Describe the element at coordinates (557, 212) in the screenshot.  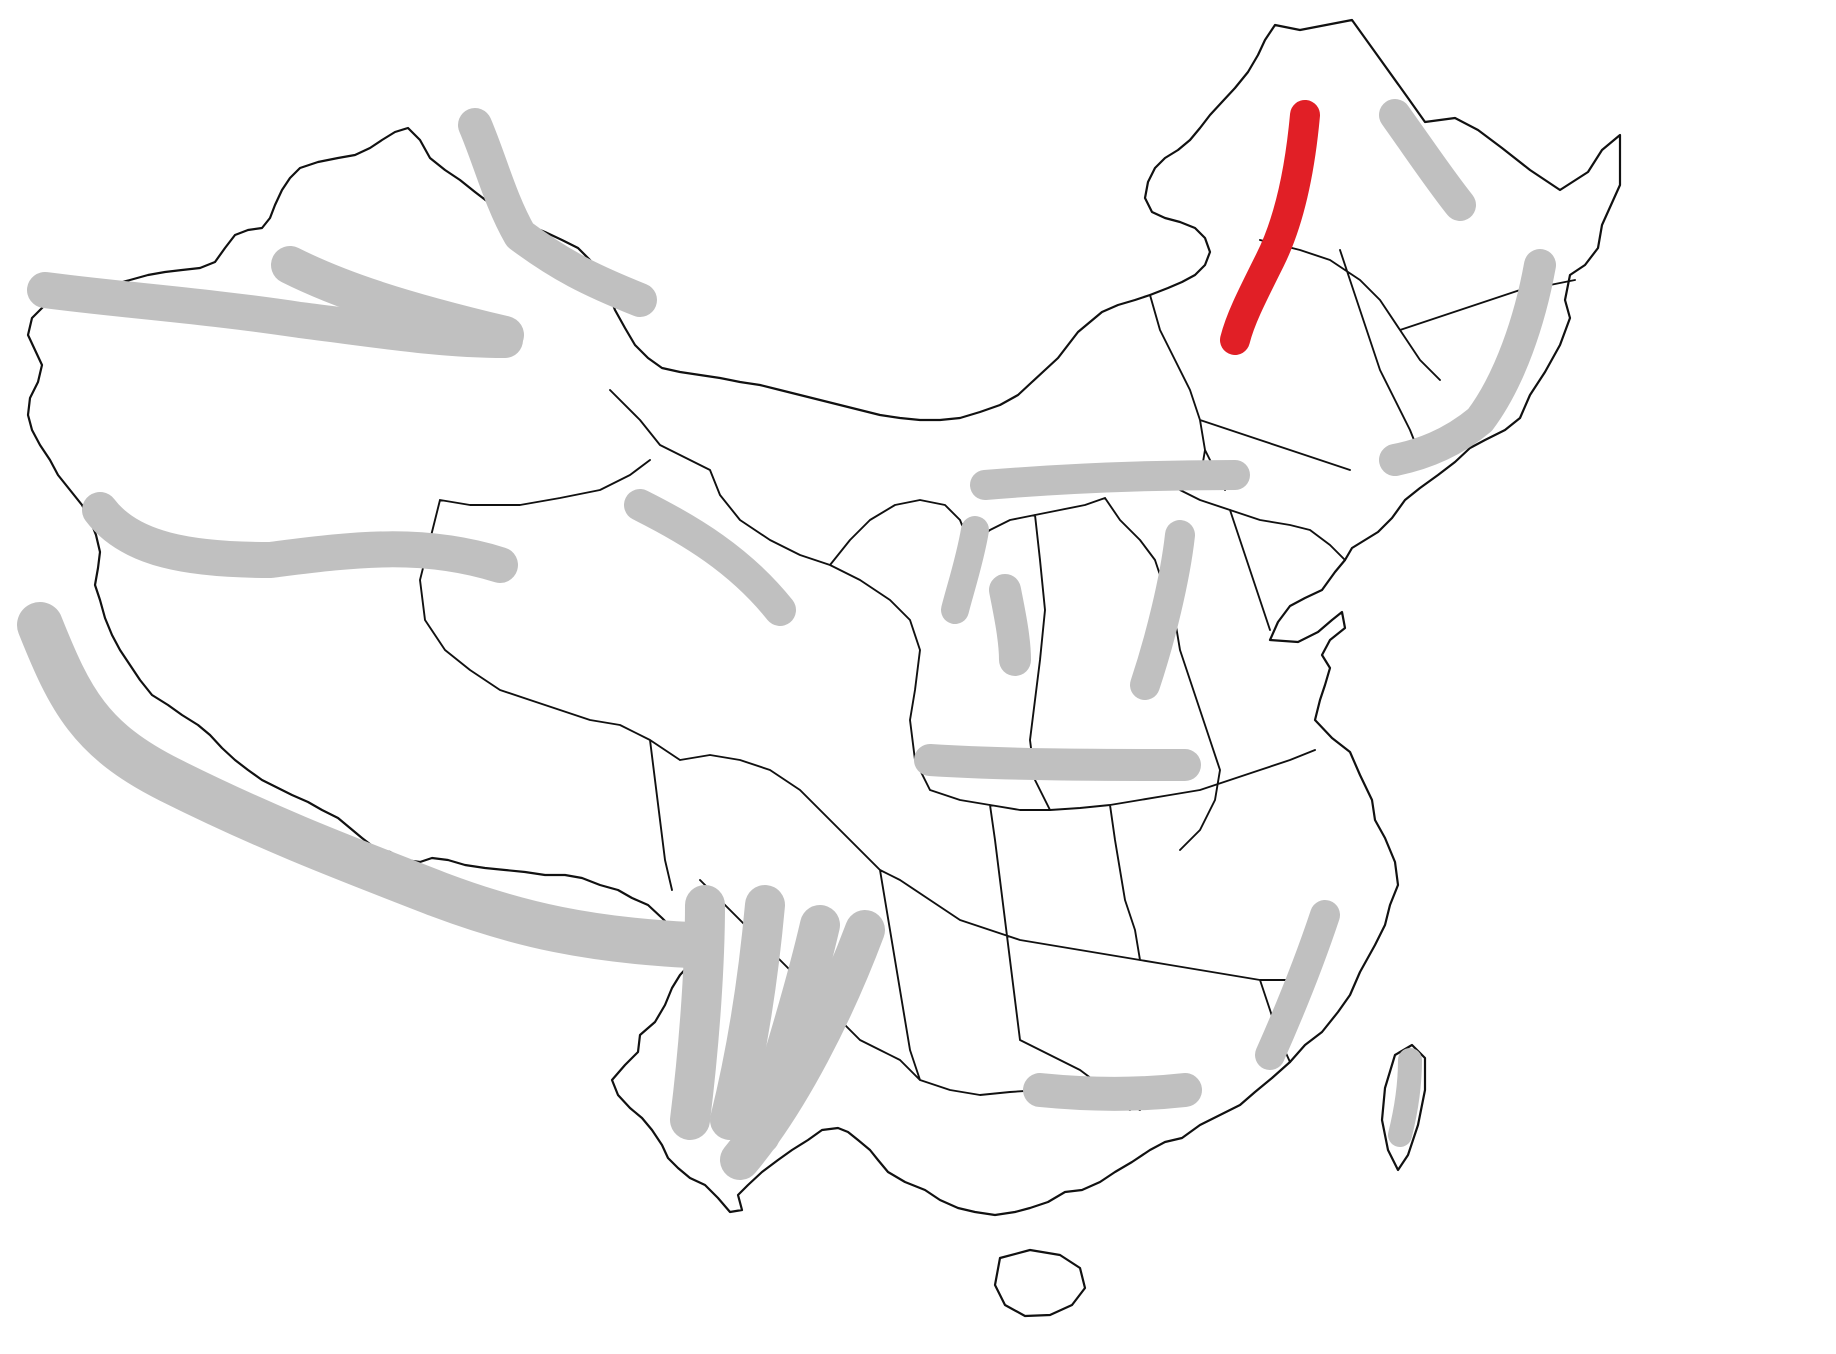
I see `range-altai` at that location.